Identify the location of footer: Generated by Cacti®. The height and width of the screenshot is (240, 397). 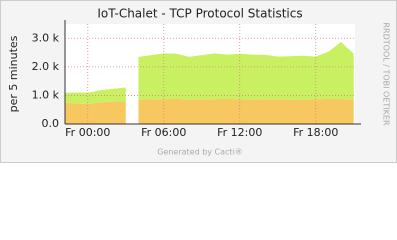
(200, 152).